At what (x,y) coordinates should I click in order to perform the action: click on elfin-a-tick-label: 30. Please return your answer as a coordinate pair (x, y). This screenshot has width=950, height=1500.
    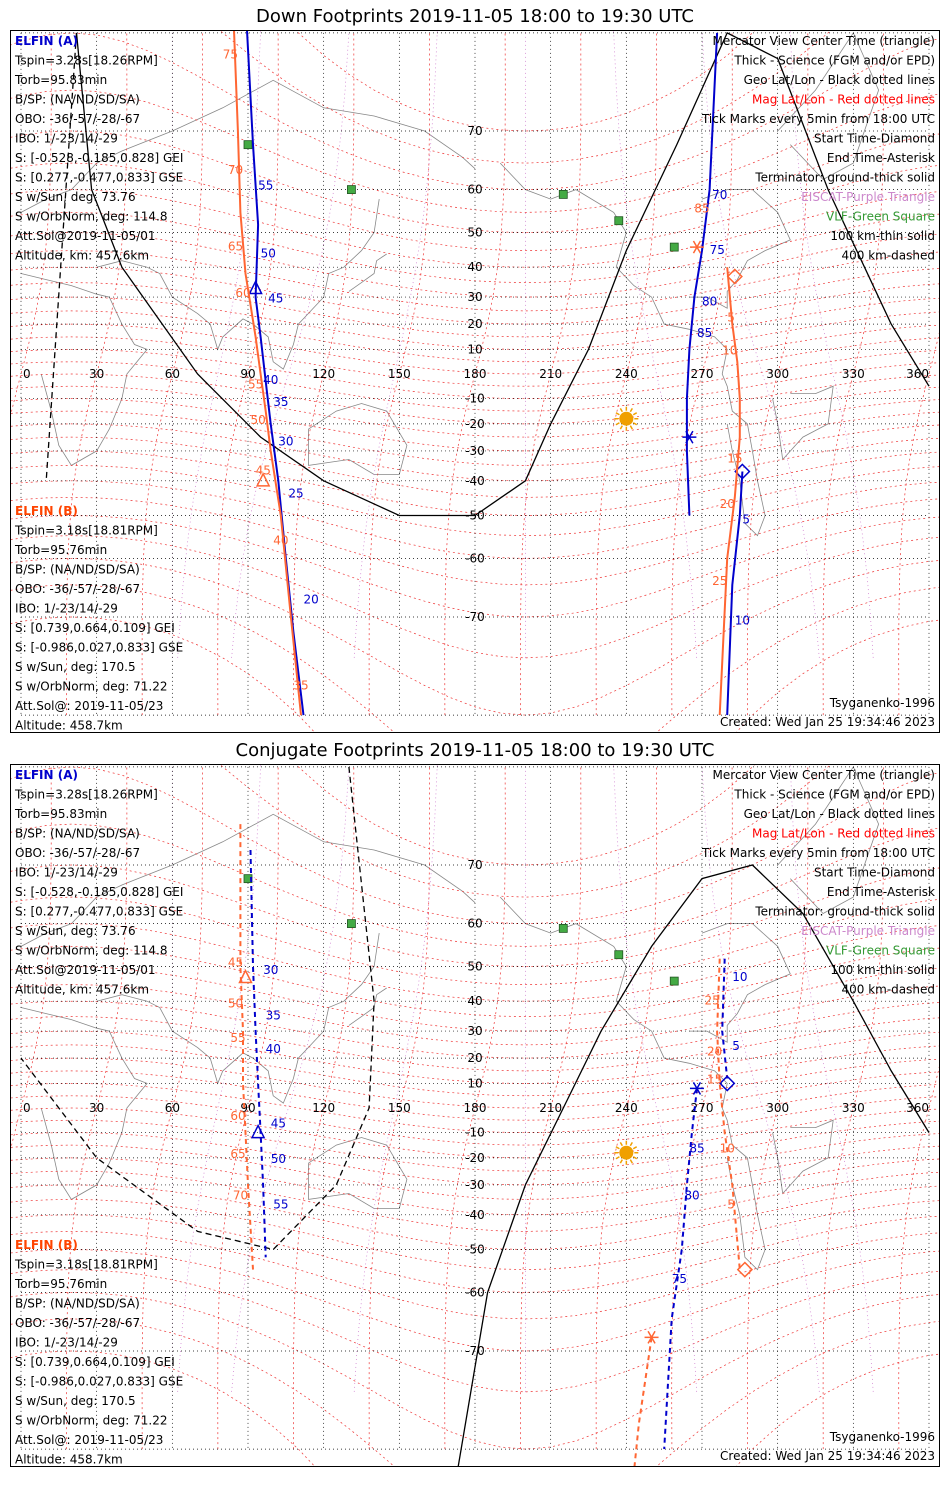
    Looking at the image, I should click on (270, 970).